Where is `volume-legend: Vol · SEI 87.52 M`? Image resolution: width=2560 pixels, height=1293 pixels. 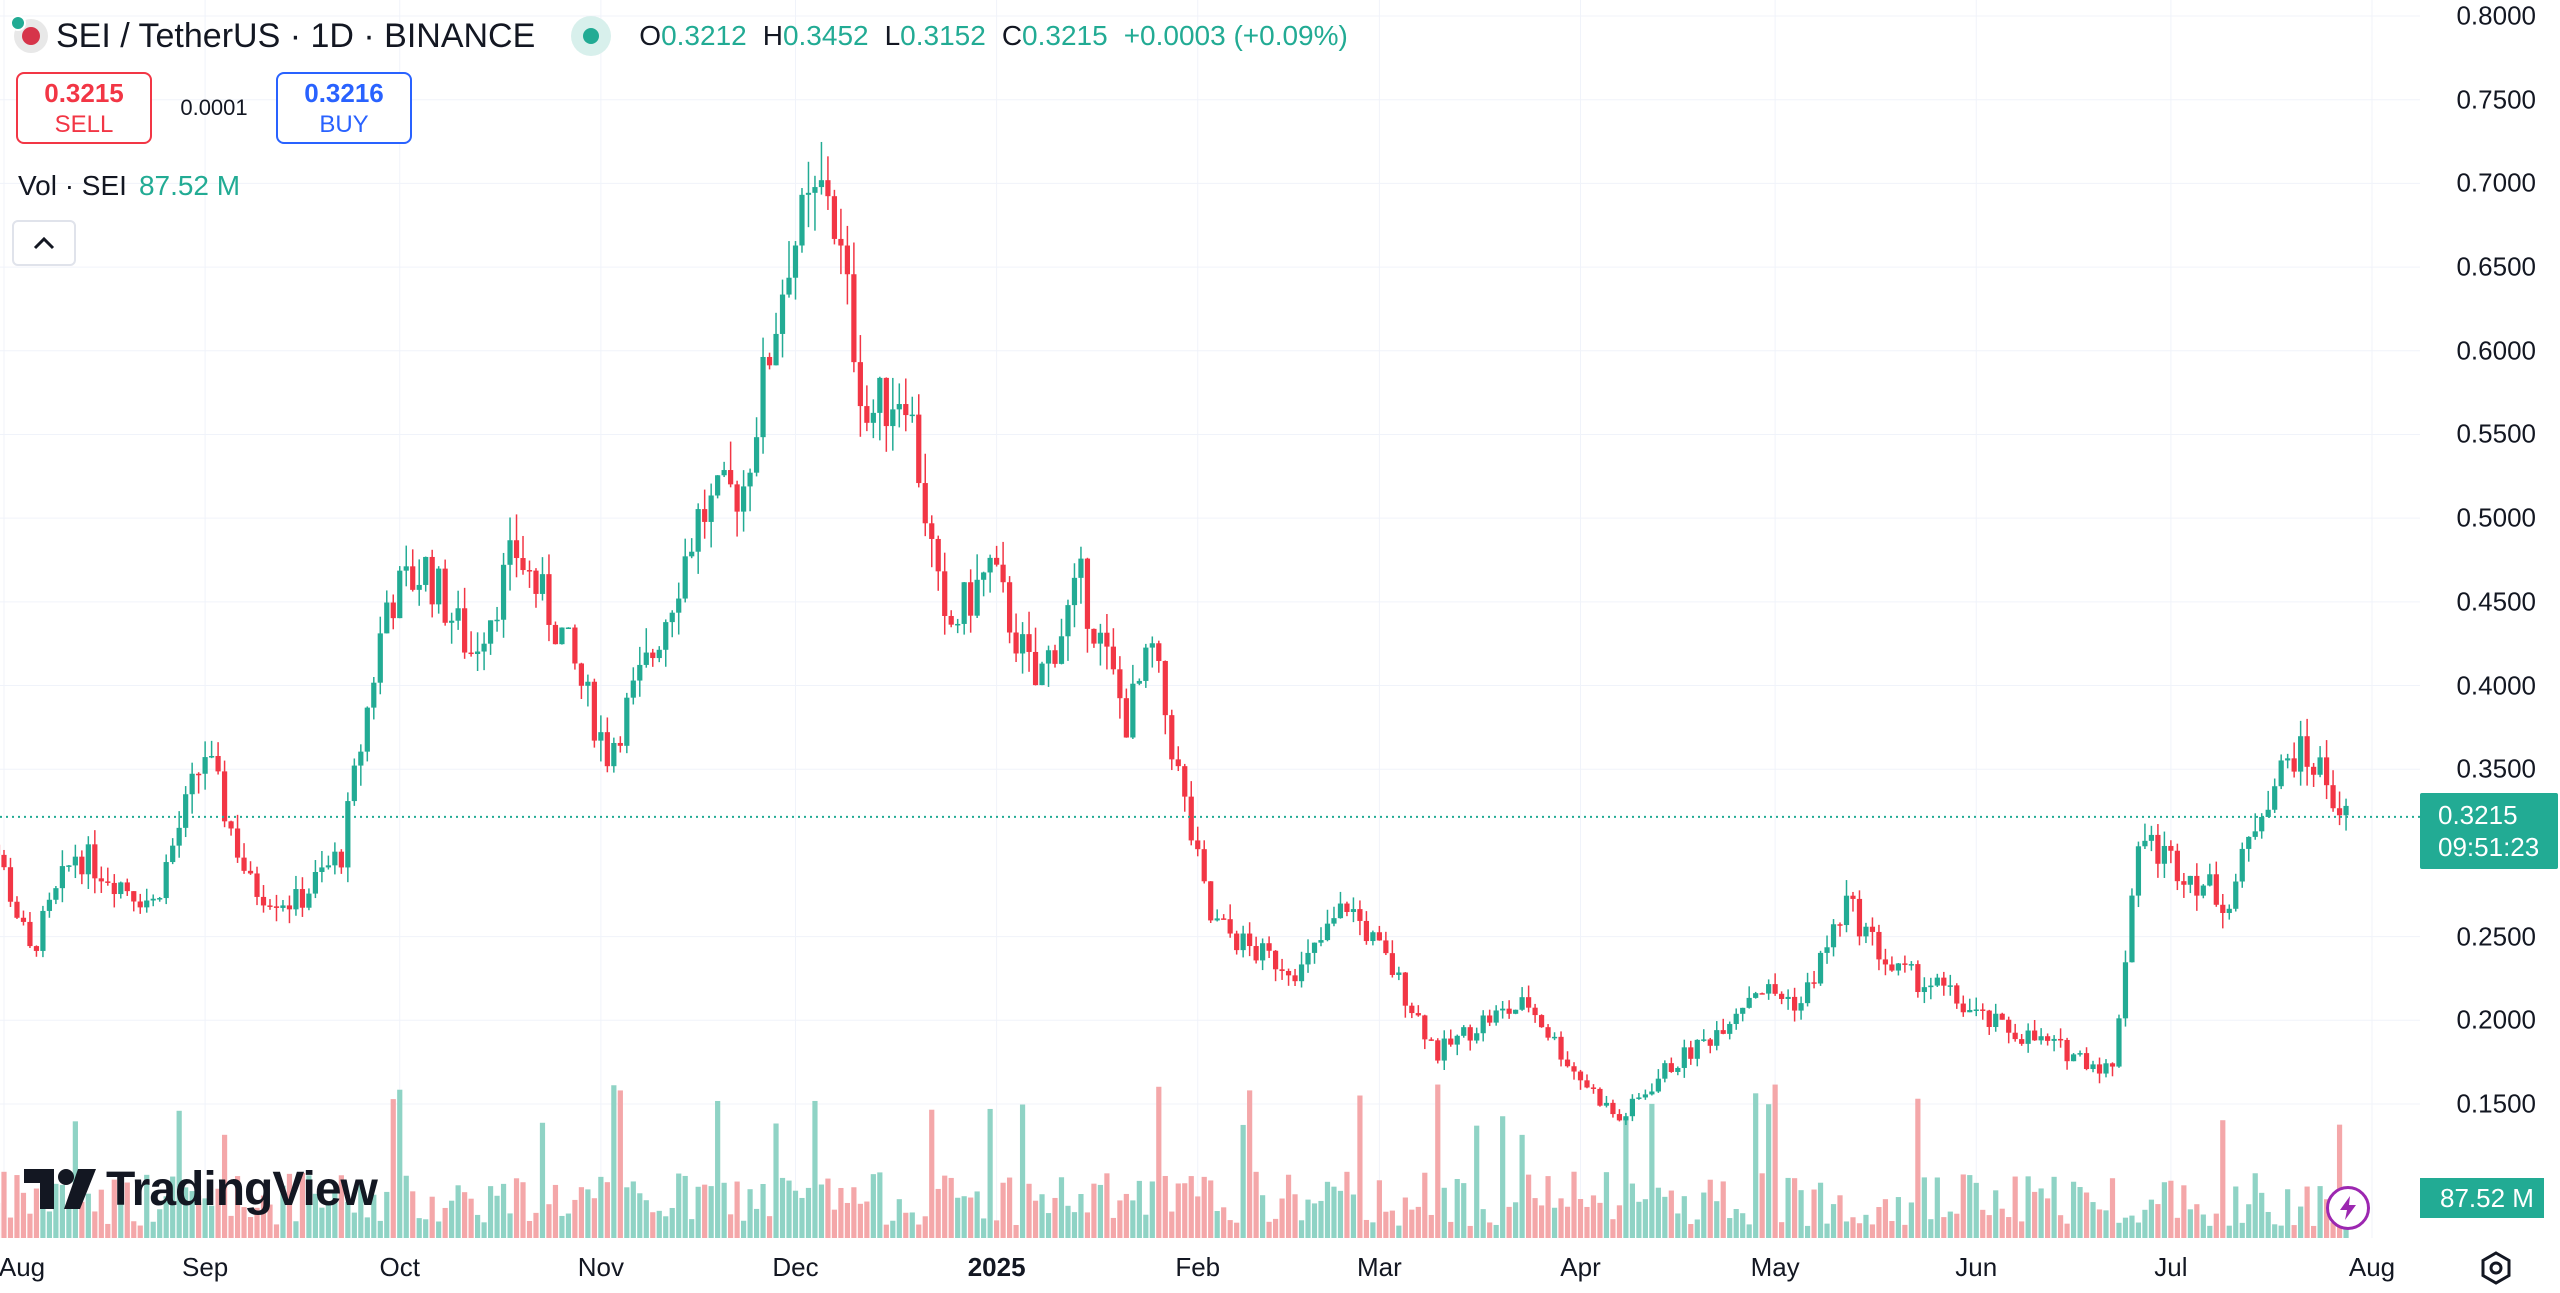 volume-legend: Vol · SEI 87.52 M is located at coordinates (129, 186).